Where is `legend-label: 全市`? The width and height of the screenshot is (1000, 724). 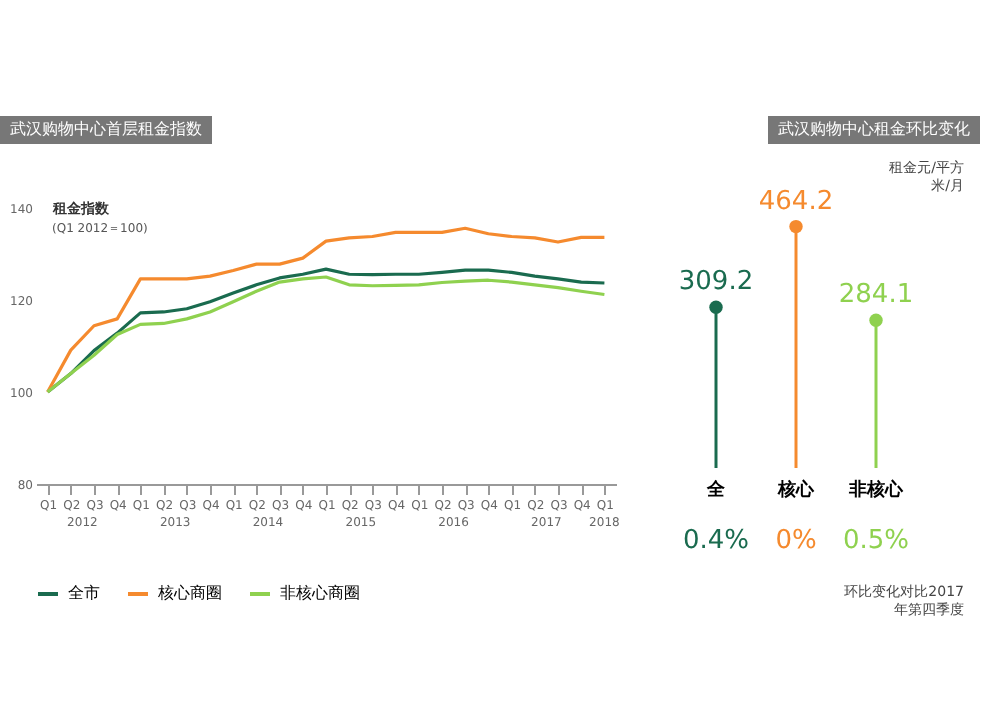 legend-label: 全市 is located at coordinates (84, 593).